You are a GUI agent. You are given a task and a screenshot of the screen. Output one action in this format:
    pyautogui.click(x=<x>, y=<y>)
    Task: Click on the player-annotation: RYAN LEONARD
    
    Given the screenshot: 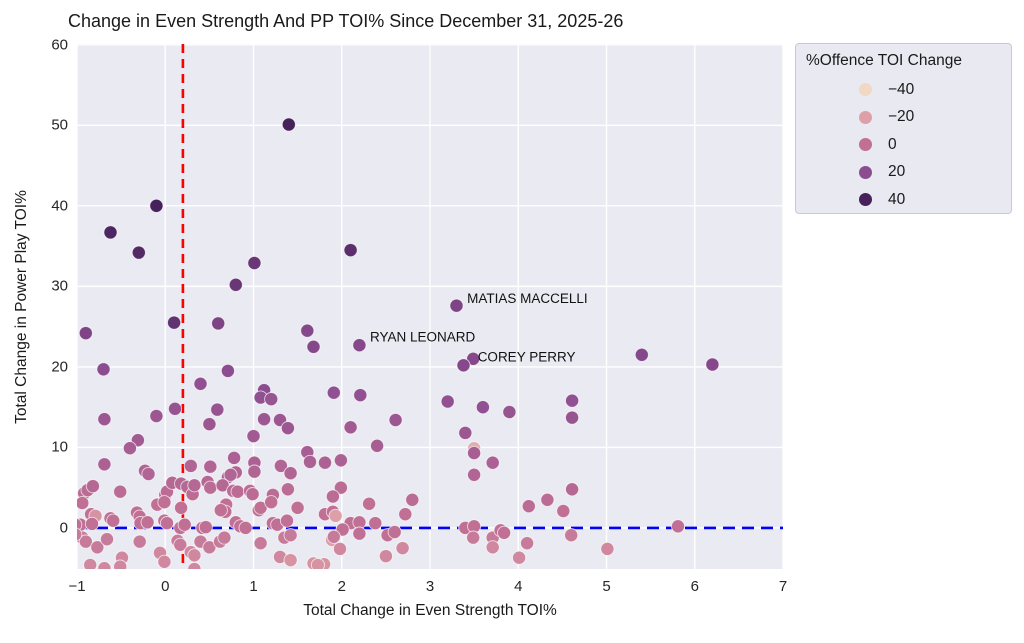 What is the action you would take?
    pyautogui.click(x=423, y=336)
    